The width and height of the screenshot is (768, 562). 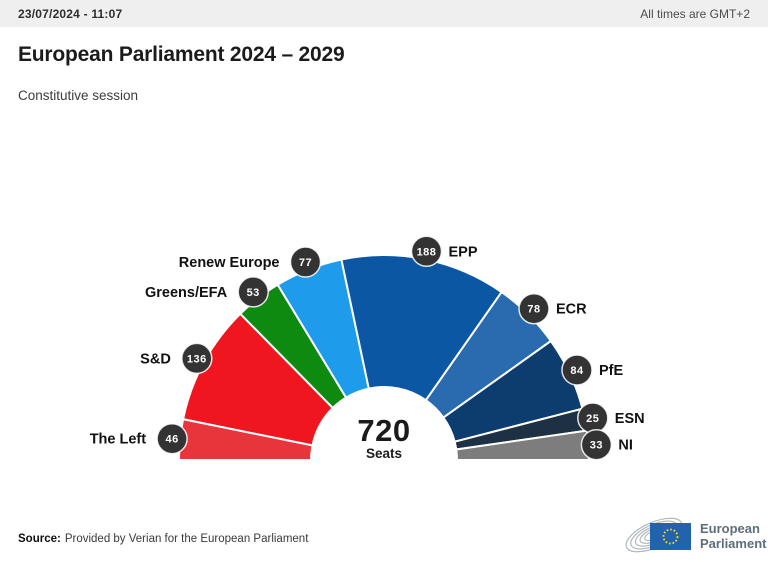 What do you see at coordinates (625, 446) in the screenshot?
I see `party-label-ni: NI` at bounding box center [625, 446].